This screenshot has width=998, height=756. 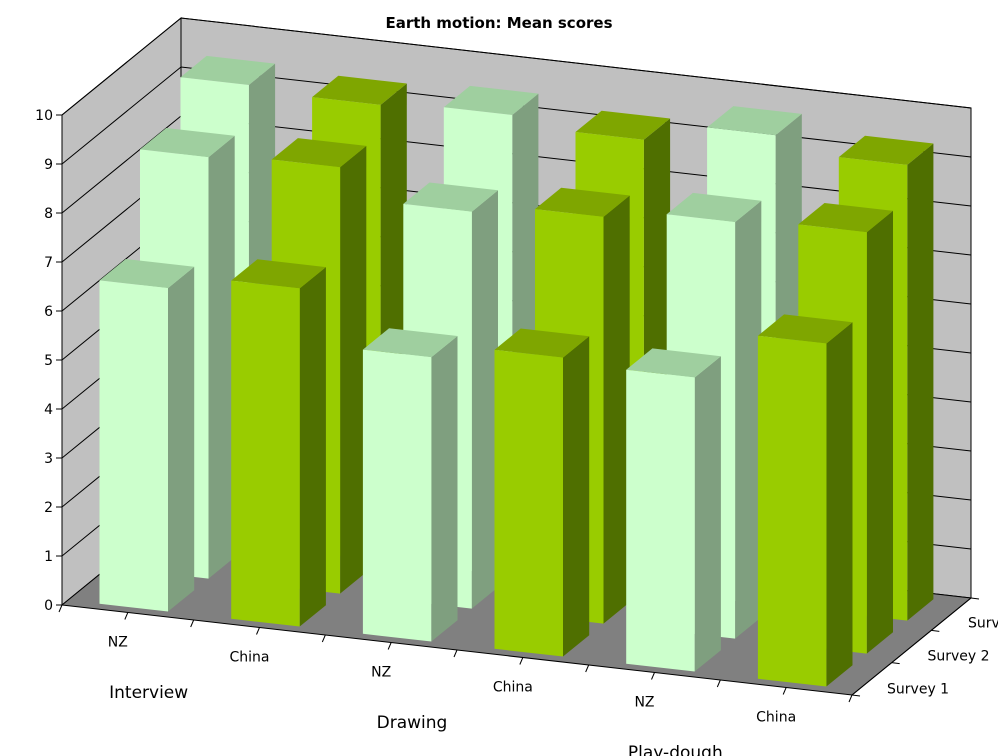 What do you see at coordinates (48, 361) in the screenshot?
I see `y-tick-label-5: 5` at bounding box center [48, 361].